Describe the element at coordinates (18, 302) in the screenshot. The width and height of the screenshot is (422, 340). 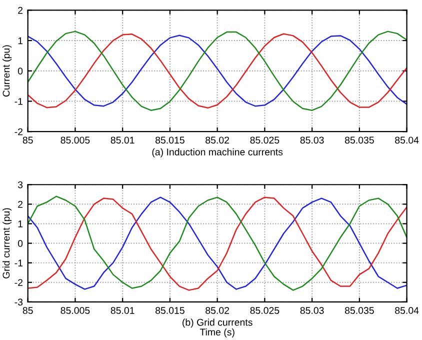
I see `y-tick-label: -3` at that location.